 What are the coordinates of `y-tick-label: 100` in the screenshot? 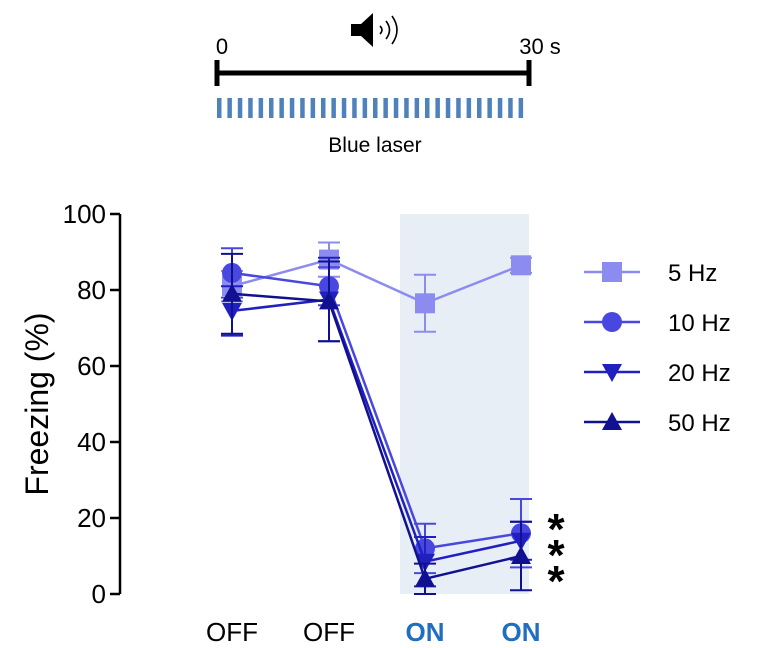 It's located at (84, 214).